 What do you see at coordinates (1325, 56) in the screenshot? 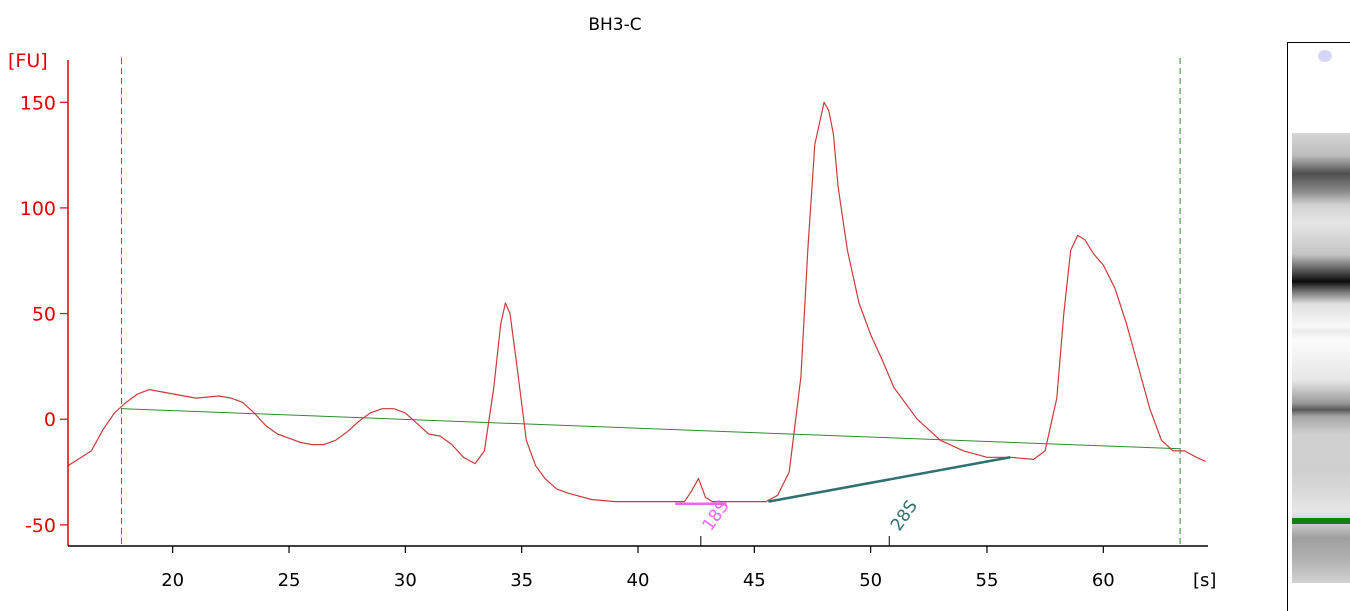
I see `gel-loading-spot` at bounding box center [1325, 56].